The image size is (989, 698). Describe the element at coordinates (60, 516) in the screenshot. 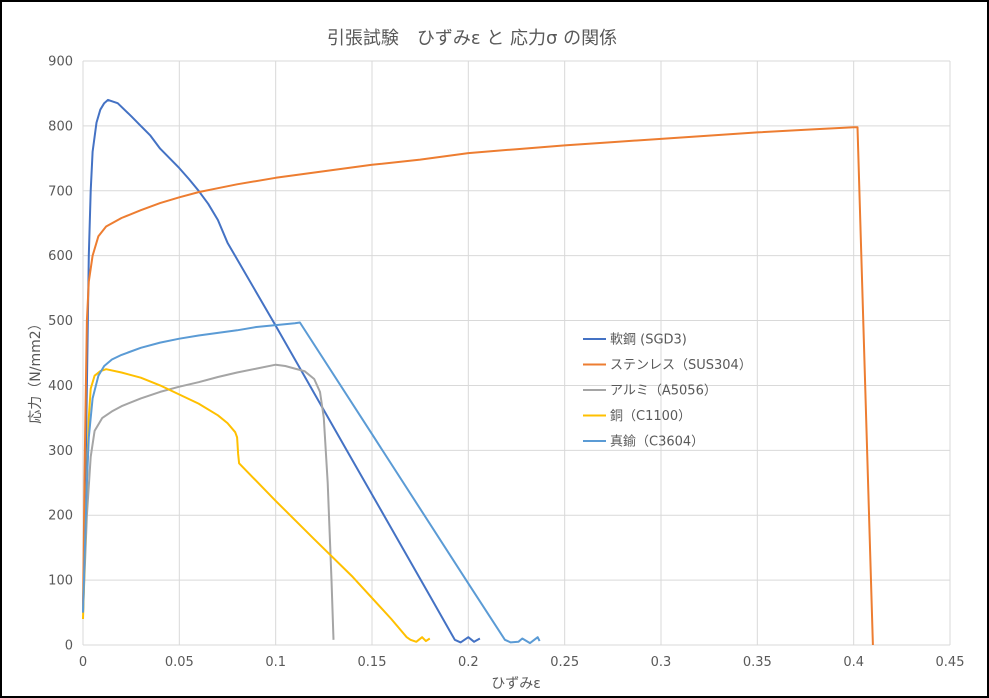

I see `y-tick-label: 200` at that location.